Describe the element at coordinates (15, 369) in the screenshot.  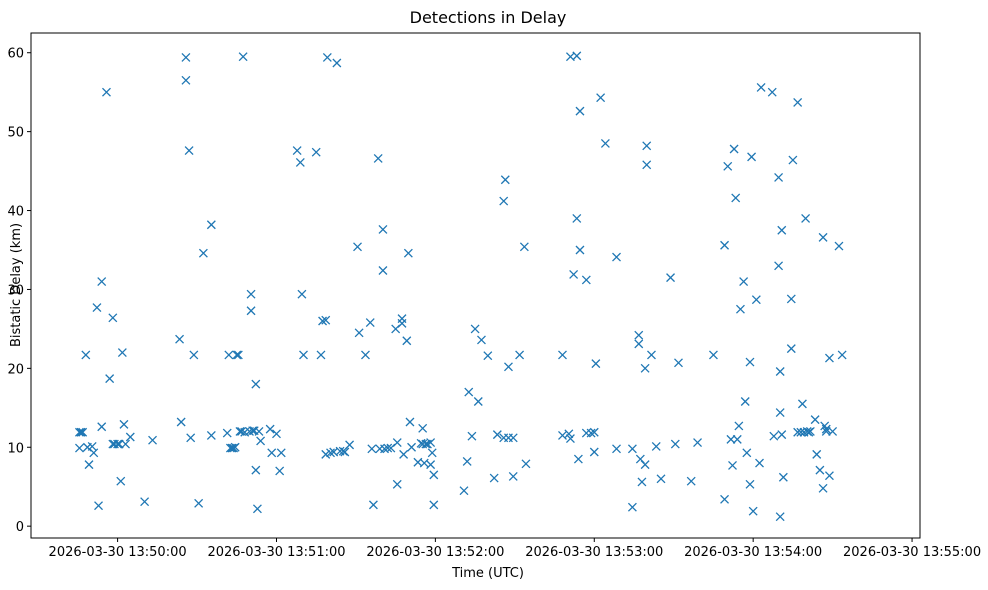
I see `y-tick-label: 20` at that location.